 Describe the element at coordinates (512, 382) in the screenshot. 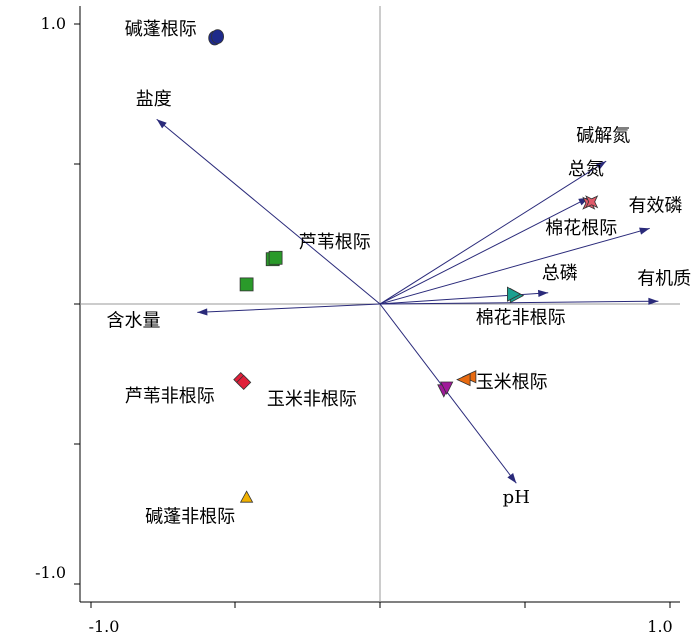

I see `sample-group-label: 玉米根际` at that location.